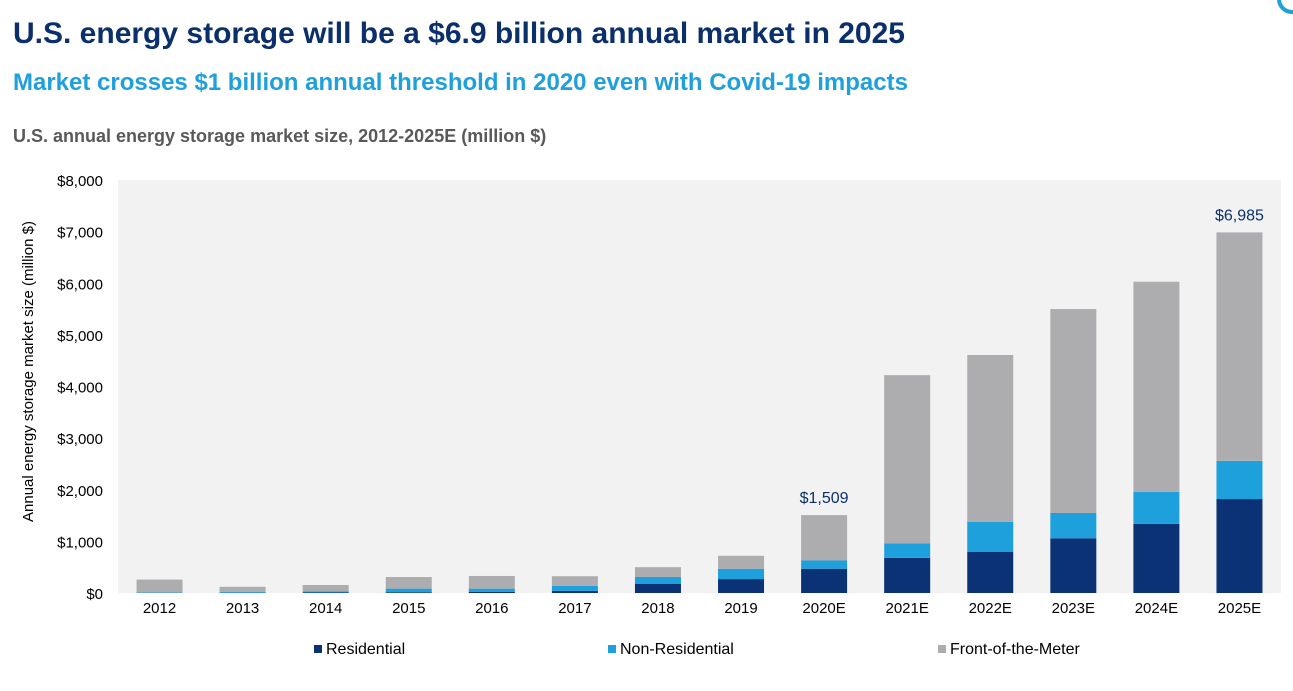 The image size is (1293, 691). Describe the element at coordinates (740, 608) in the screenshot. I see `x-tick-label: 2019` at that location.